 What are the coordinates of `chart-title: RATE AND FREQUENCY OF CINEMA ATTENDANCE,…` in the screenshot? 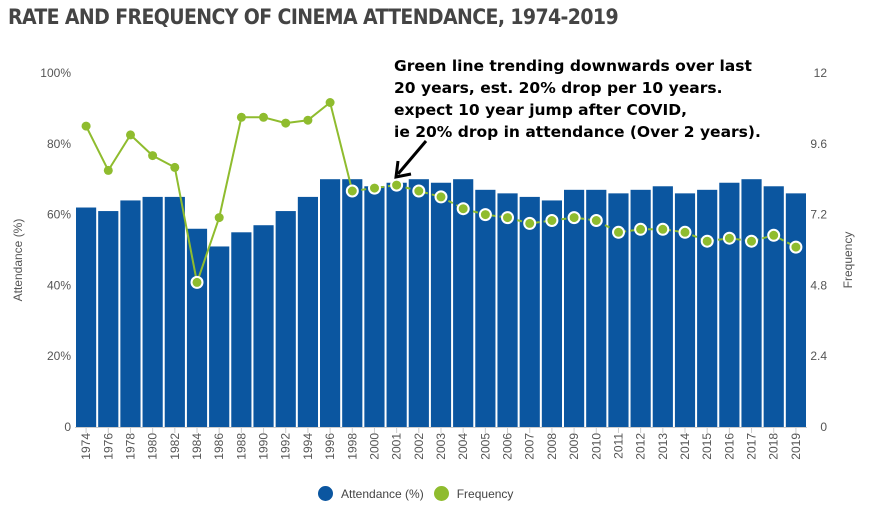 It's located at (313, 17).